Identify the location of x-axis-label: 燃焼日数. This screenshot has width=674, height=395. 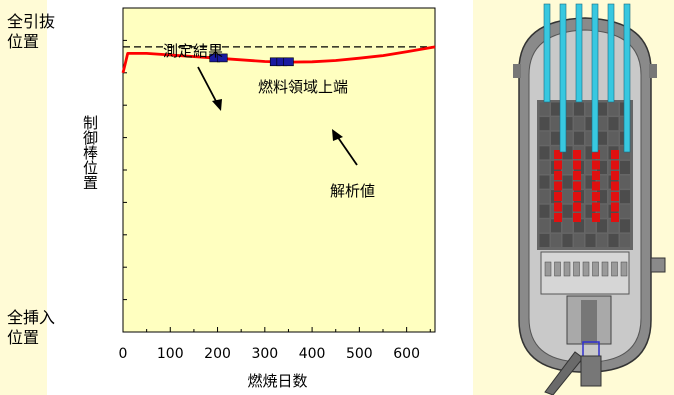
(277, 381).